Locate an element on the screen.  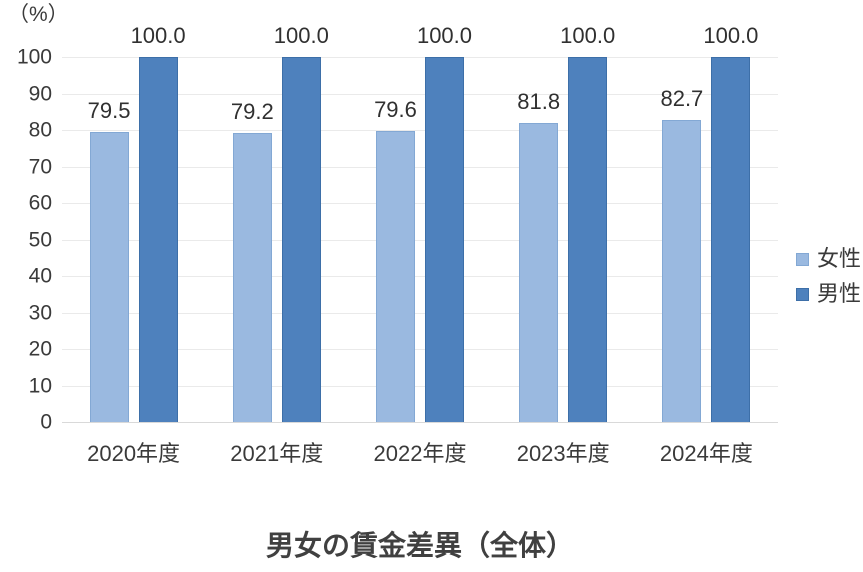
legend-entry-女性: 女性 is located at coordinates (828, 259).